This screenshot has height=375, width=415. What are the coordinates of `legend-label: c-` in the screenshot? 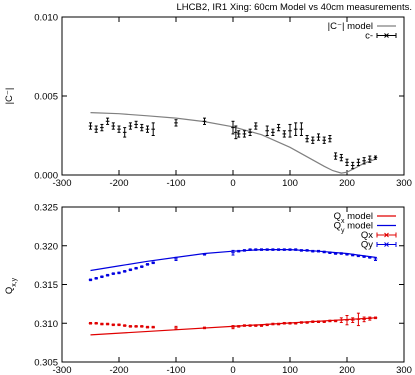 It's located at (369, 36).